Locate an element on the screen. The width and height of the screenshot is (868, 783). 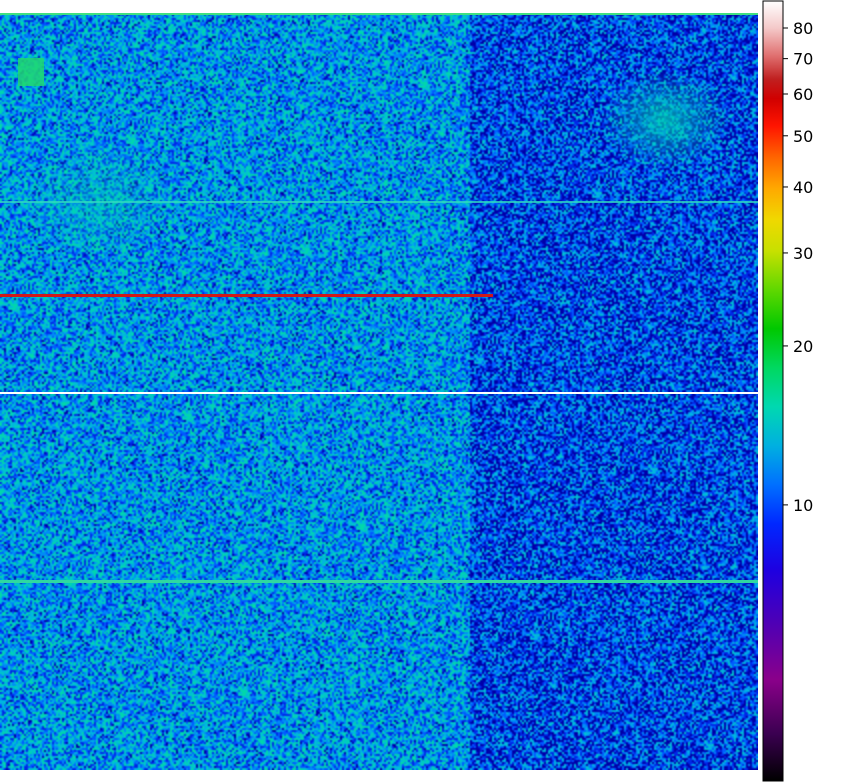
colorbar-gradient is located at coordinates (773, 391).